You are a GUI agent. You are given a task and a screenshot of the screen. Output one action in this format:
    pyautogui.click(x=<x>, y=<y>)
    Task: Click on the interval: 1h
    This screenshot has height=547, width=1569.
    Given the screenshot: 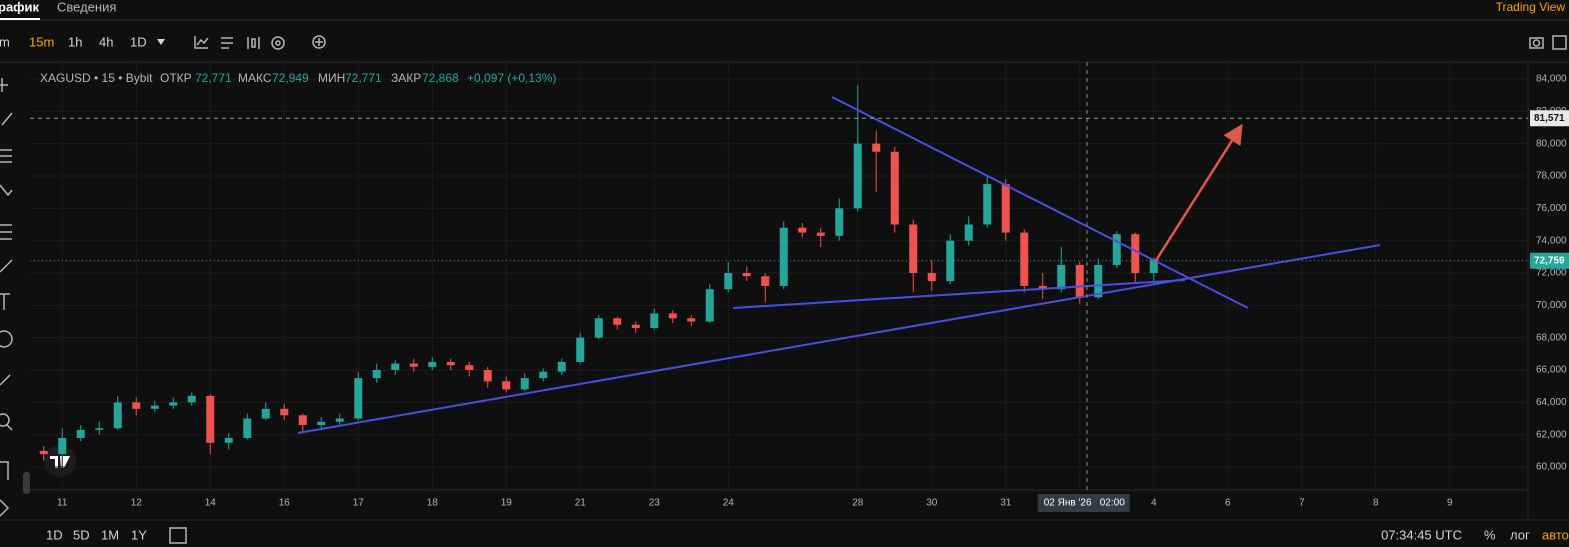 What is the action you would take?
    pyautogui.click(x=75, y=41)
    